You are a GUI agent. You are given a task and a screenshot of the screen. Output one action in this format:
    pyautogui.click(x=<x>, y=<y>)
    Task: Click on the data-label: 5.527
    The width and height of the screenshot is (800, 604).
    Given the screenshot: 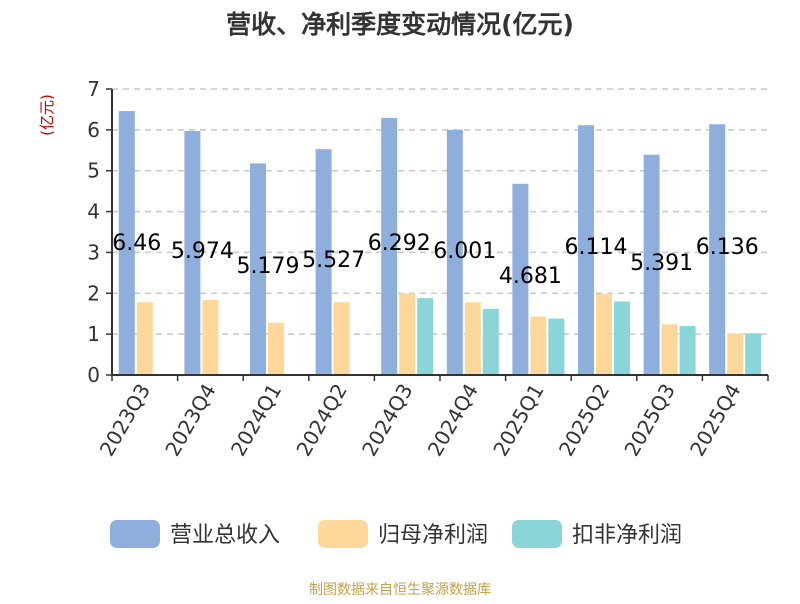 What is the action you would take?
    pyautogui.click(x=333, y=260)
    